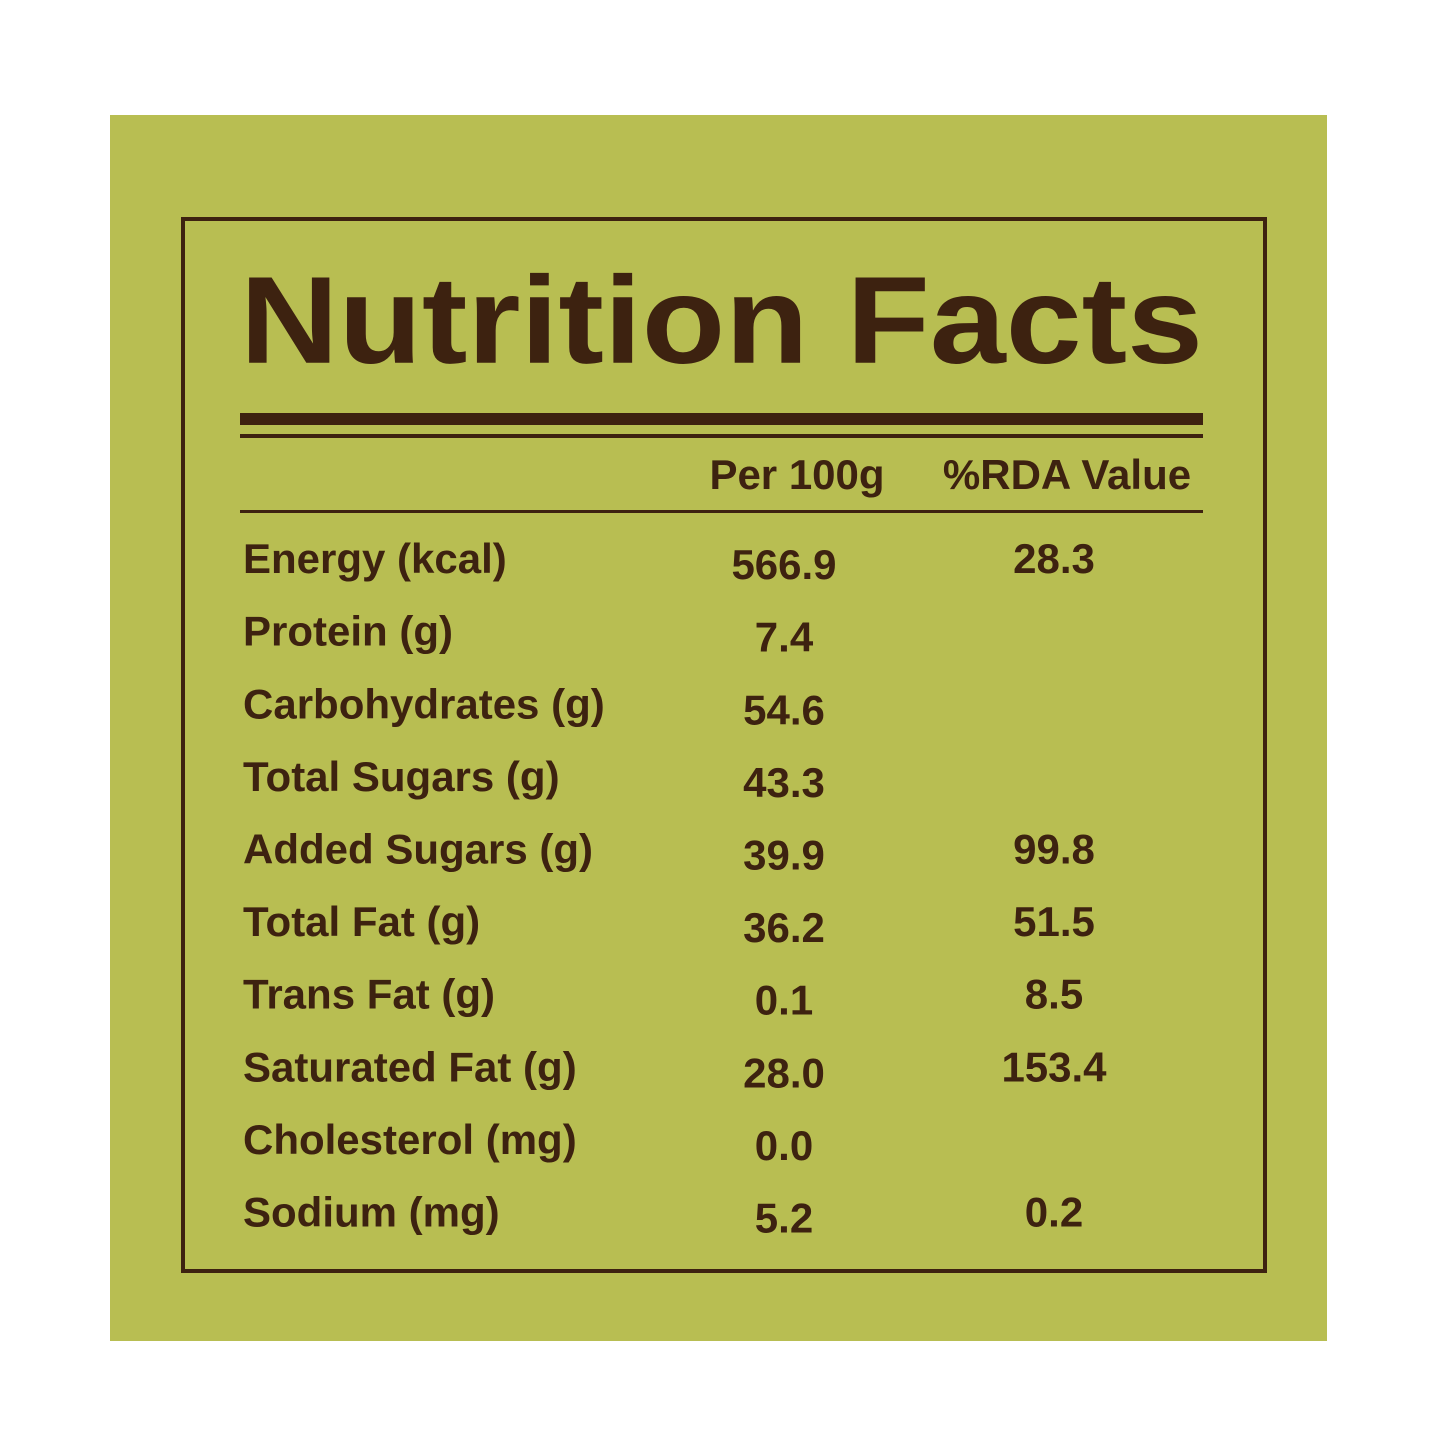  I want to click on rule-header, so click(721, 511).